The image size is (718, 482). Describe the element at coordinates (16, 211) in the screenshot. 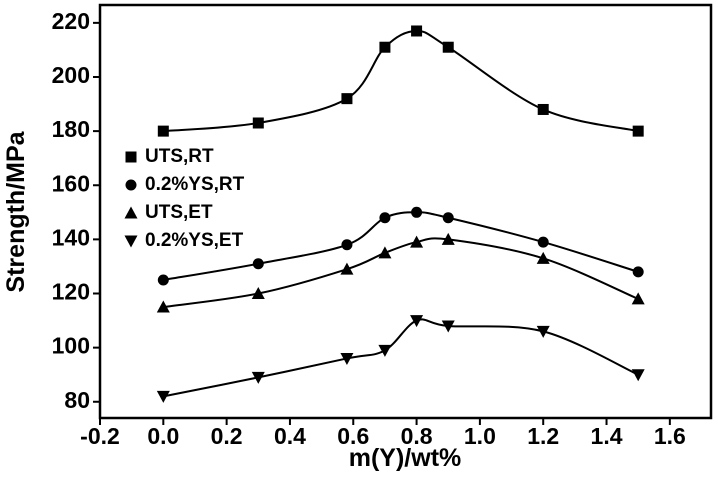

I see `y-axis-label: Strength/MPa` at that location.